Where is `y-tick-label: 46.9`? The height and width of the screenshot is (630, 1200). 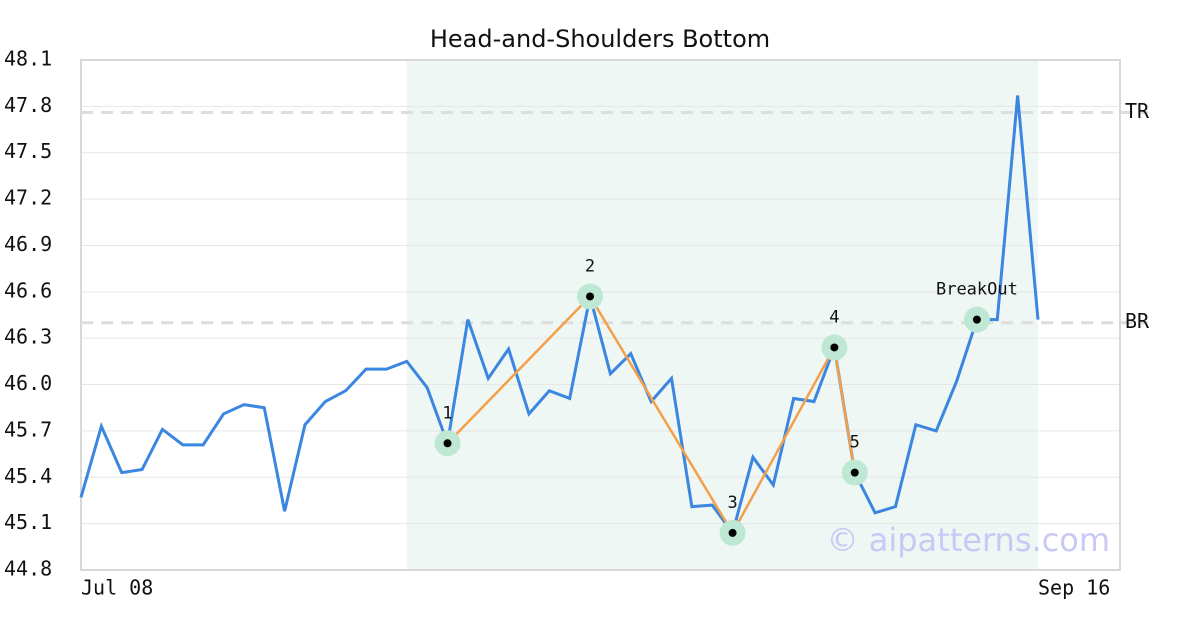 y-tick-label: 46.9 is located at coordinates (28, 244).